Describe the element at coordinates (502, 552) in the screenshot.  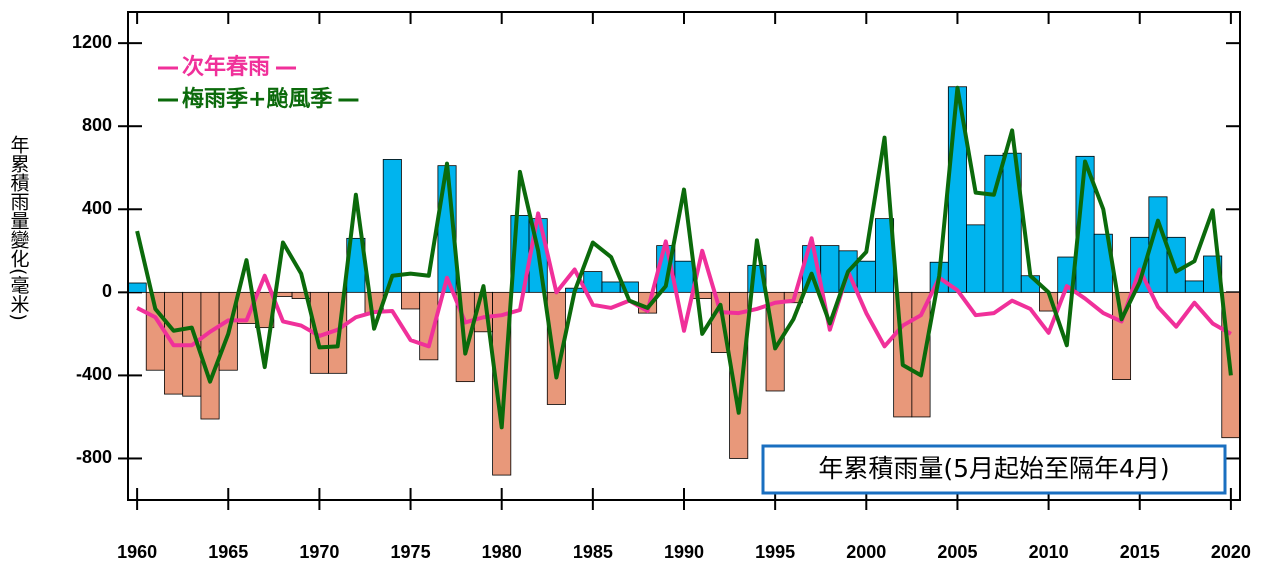
I see `x-tick-label: 1980` at that location.